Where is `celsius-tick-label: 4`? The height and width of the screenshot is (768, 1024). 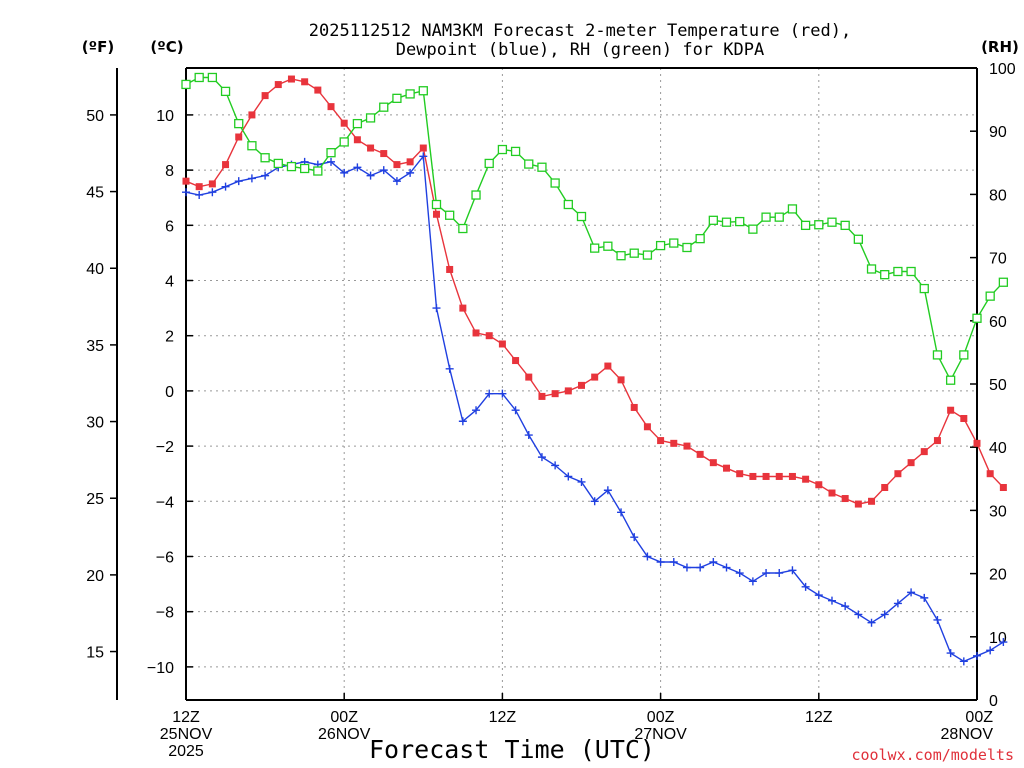 celsius-tick-label: 4 is located at coordinates (169, 282).